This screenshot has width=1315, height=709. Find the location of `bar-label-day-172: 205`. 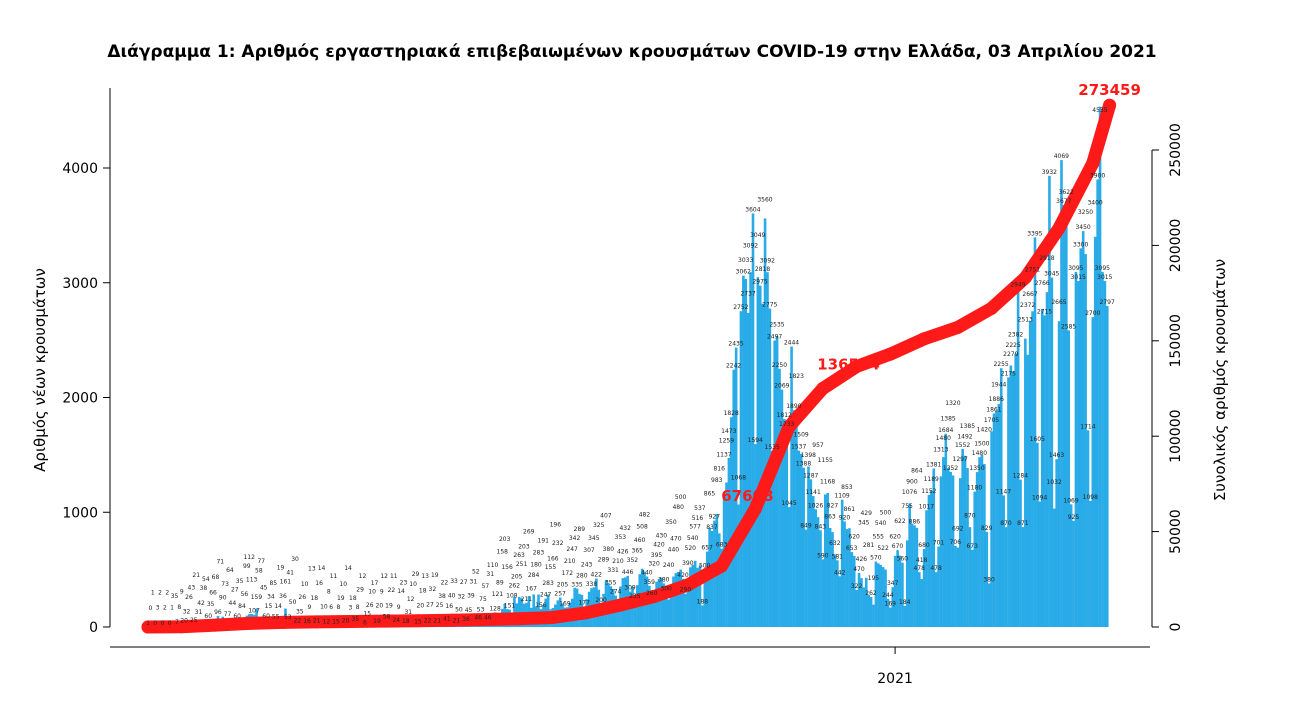

bar-label-day-172: 205 is located at coordinates (563, 584).